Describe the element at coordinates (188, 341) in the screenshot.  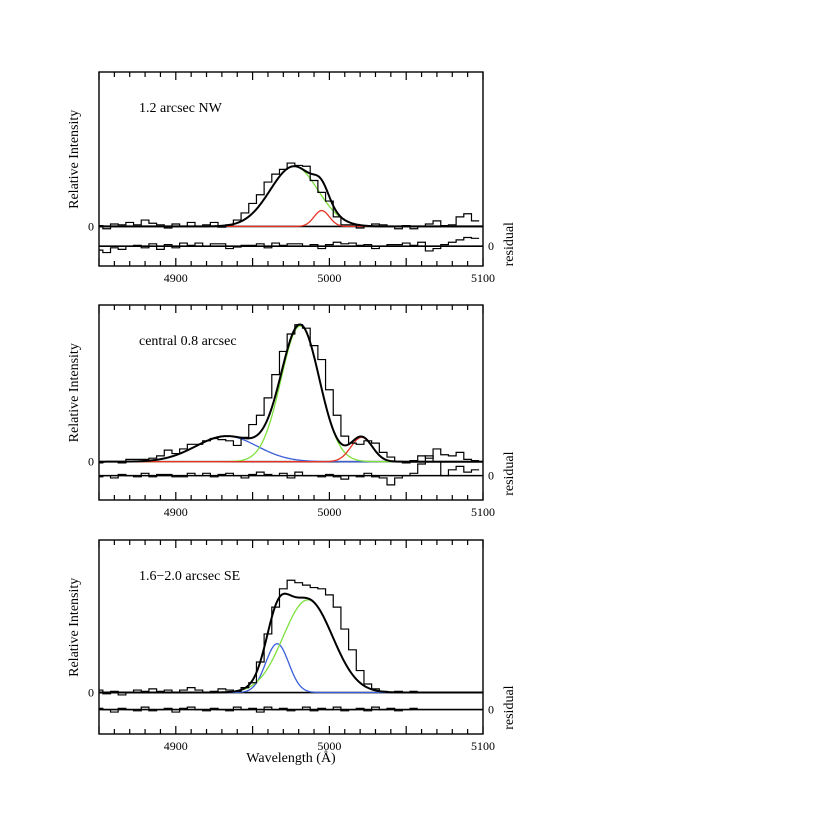
I see `panel-label: central 0.8 arcsec` at that location.